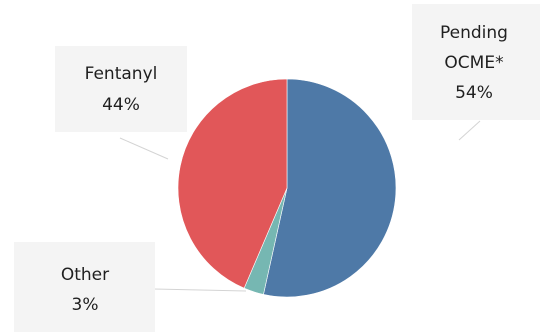 This screenshot has height=334, width=540. Describe the element at coordinates (121, 74) in the screenshot. I see `data-label-fentanyl-name: Fentanyl` at that location.